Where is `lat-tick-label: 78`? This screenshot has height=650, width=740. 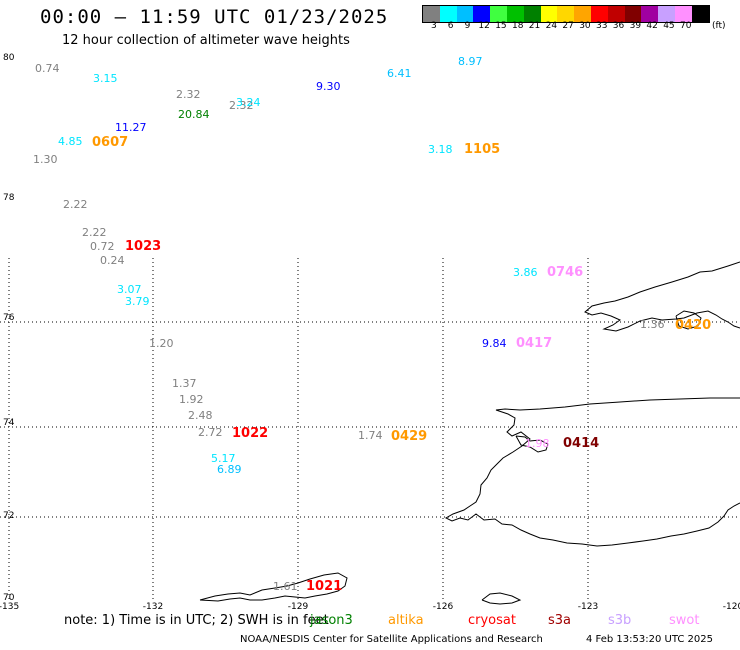
lat-tick-label: 78 is located at coordinates (9, 198).